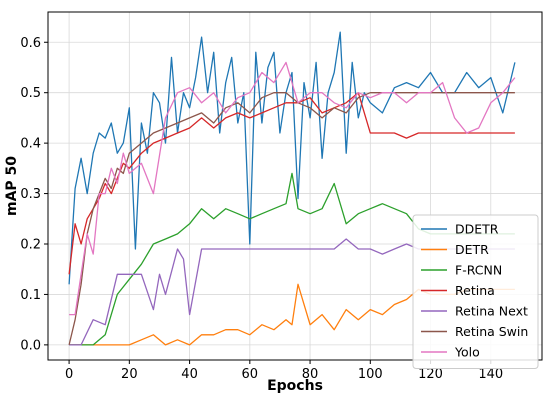  What do you see at coordinates (477, 229) in the screenshot?
I see `legend-label: DDETR` at bounding box center [477, 229].